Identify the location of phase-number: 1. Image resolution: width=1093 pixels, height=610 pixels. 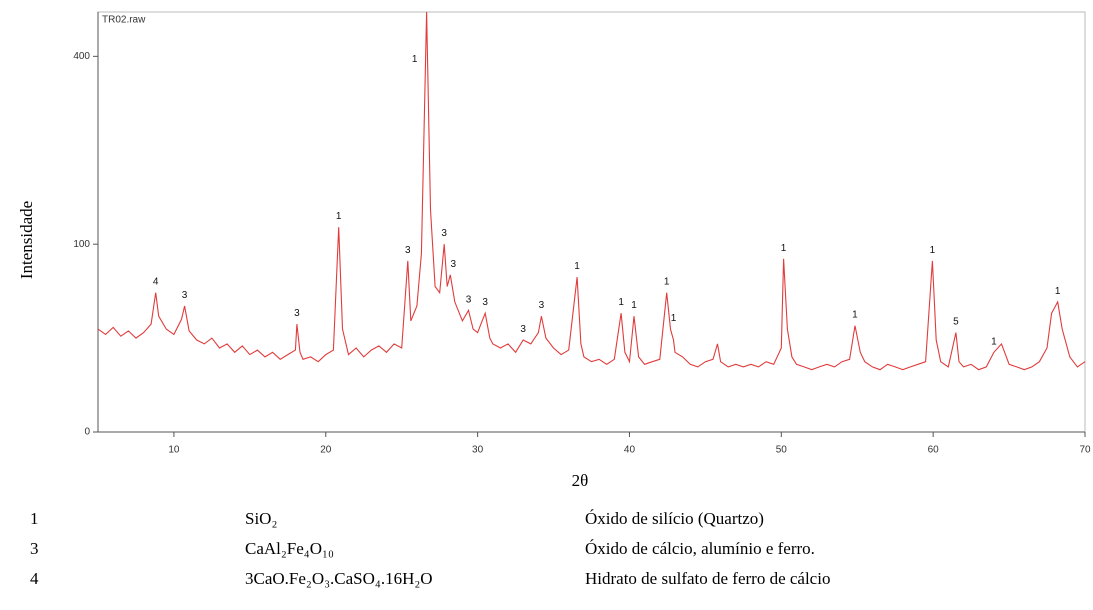
(34, 518).